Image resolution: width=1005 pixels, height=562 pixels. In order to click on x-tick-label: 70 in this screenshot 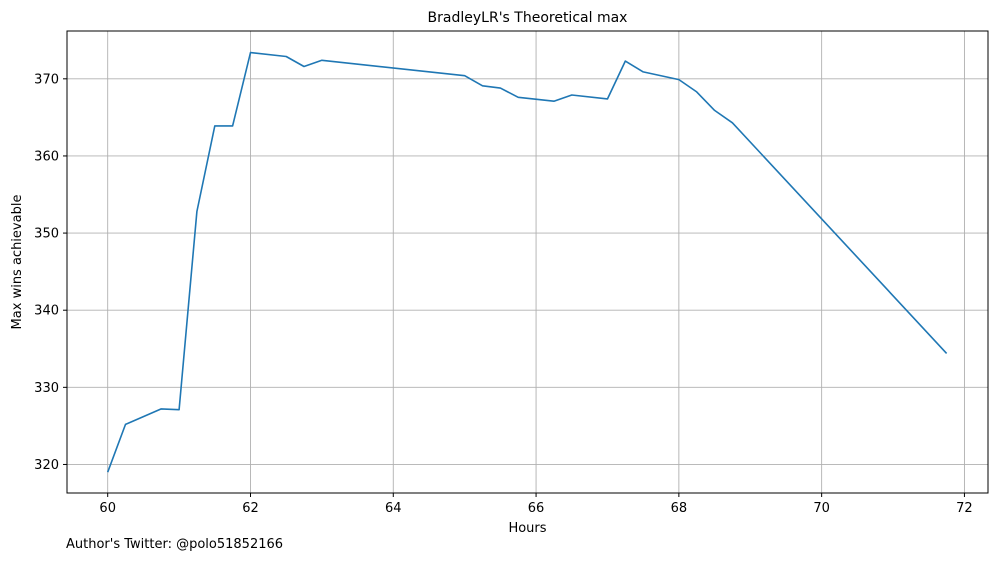, I will do `click(821, 508)`.